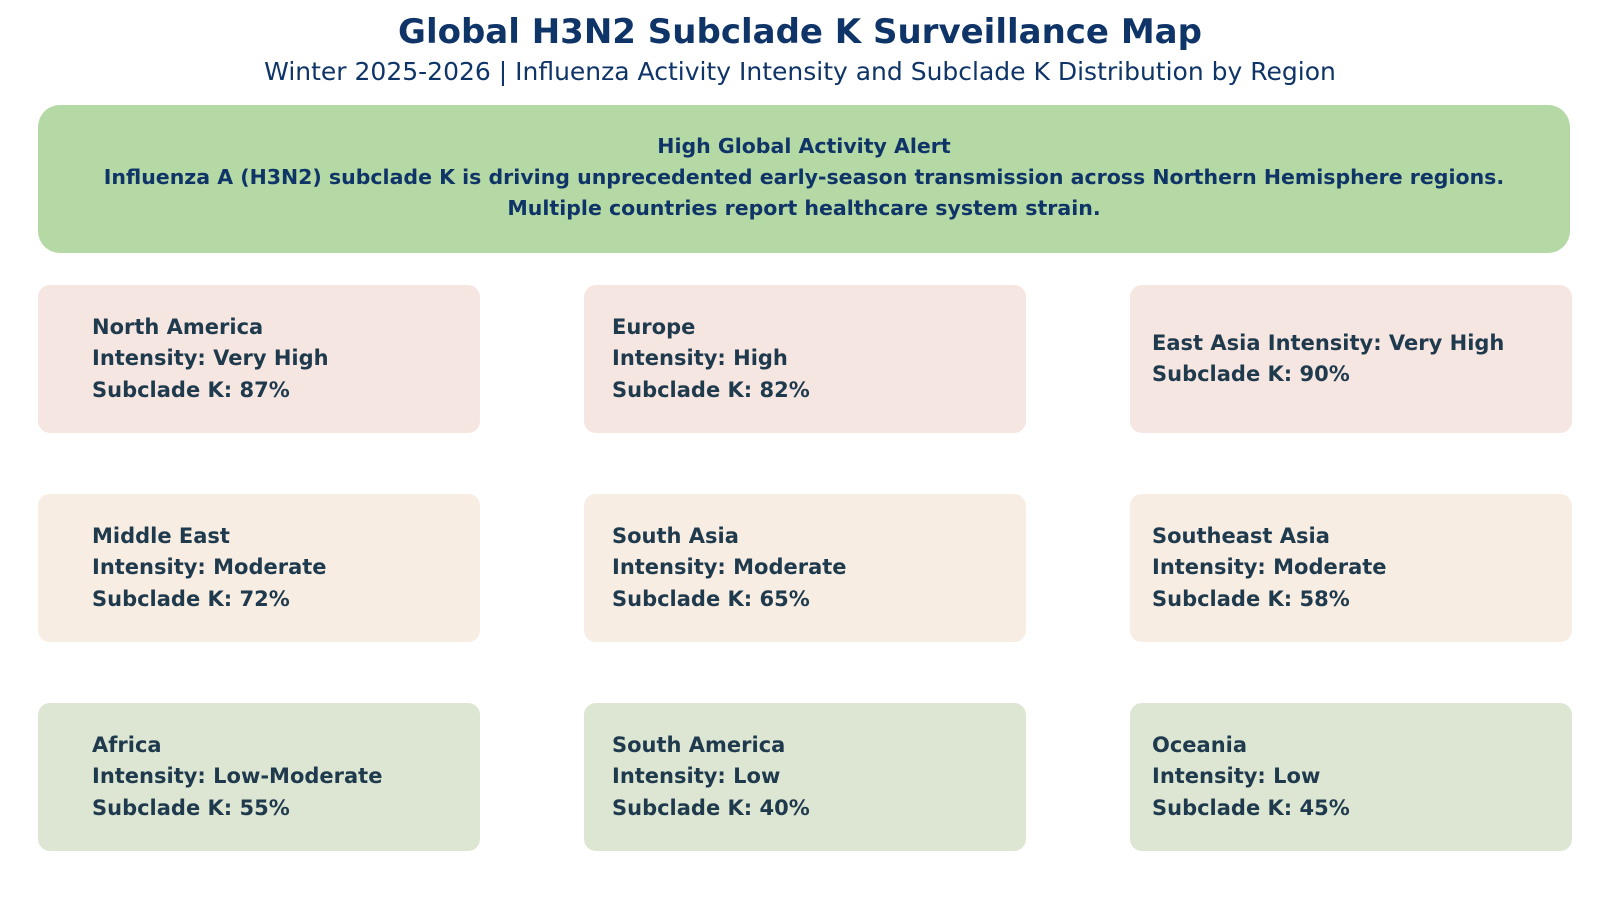  Describe the element at coordinates (210, 358) in the screenshot. I see `region-intensity: Intensity: Very High` at that location.